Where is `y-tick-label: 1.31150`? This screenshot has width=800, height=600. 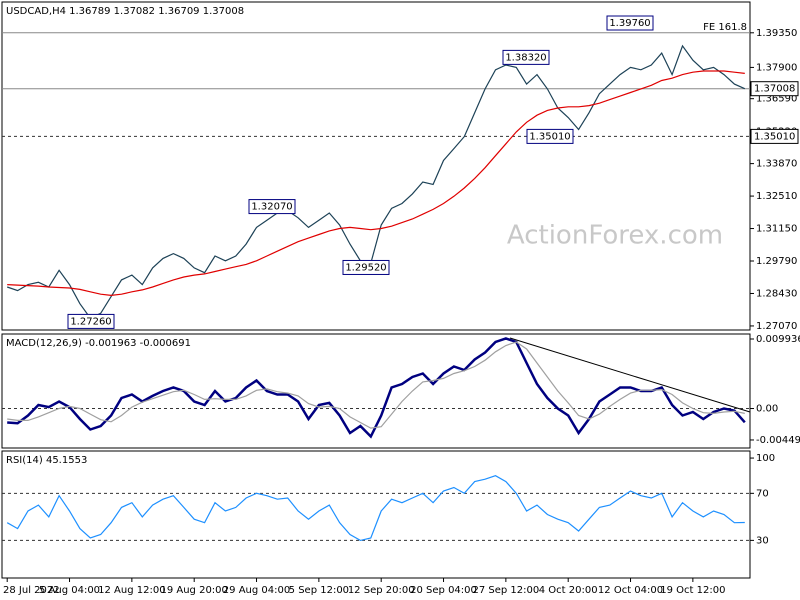 y-tick-label: 1.31150 is located at coordinates (776, 229).